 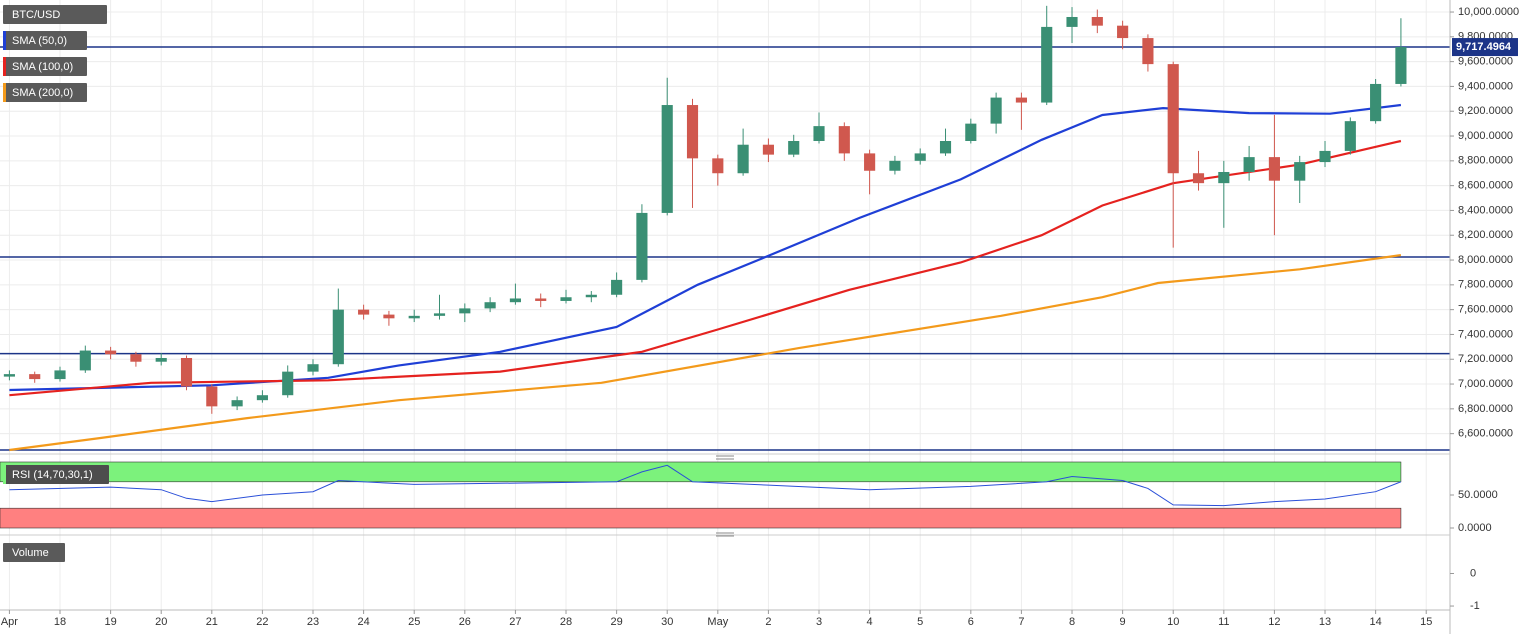 What do you see at coordinates (1485, 136) in the screenshot?
I see `y-tick-label: 9,000.0000` at bounding box center [1485, 136].